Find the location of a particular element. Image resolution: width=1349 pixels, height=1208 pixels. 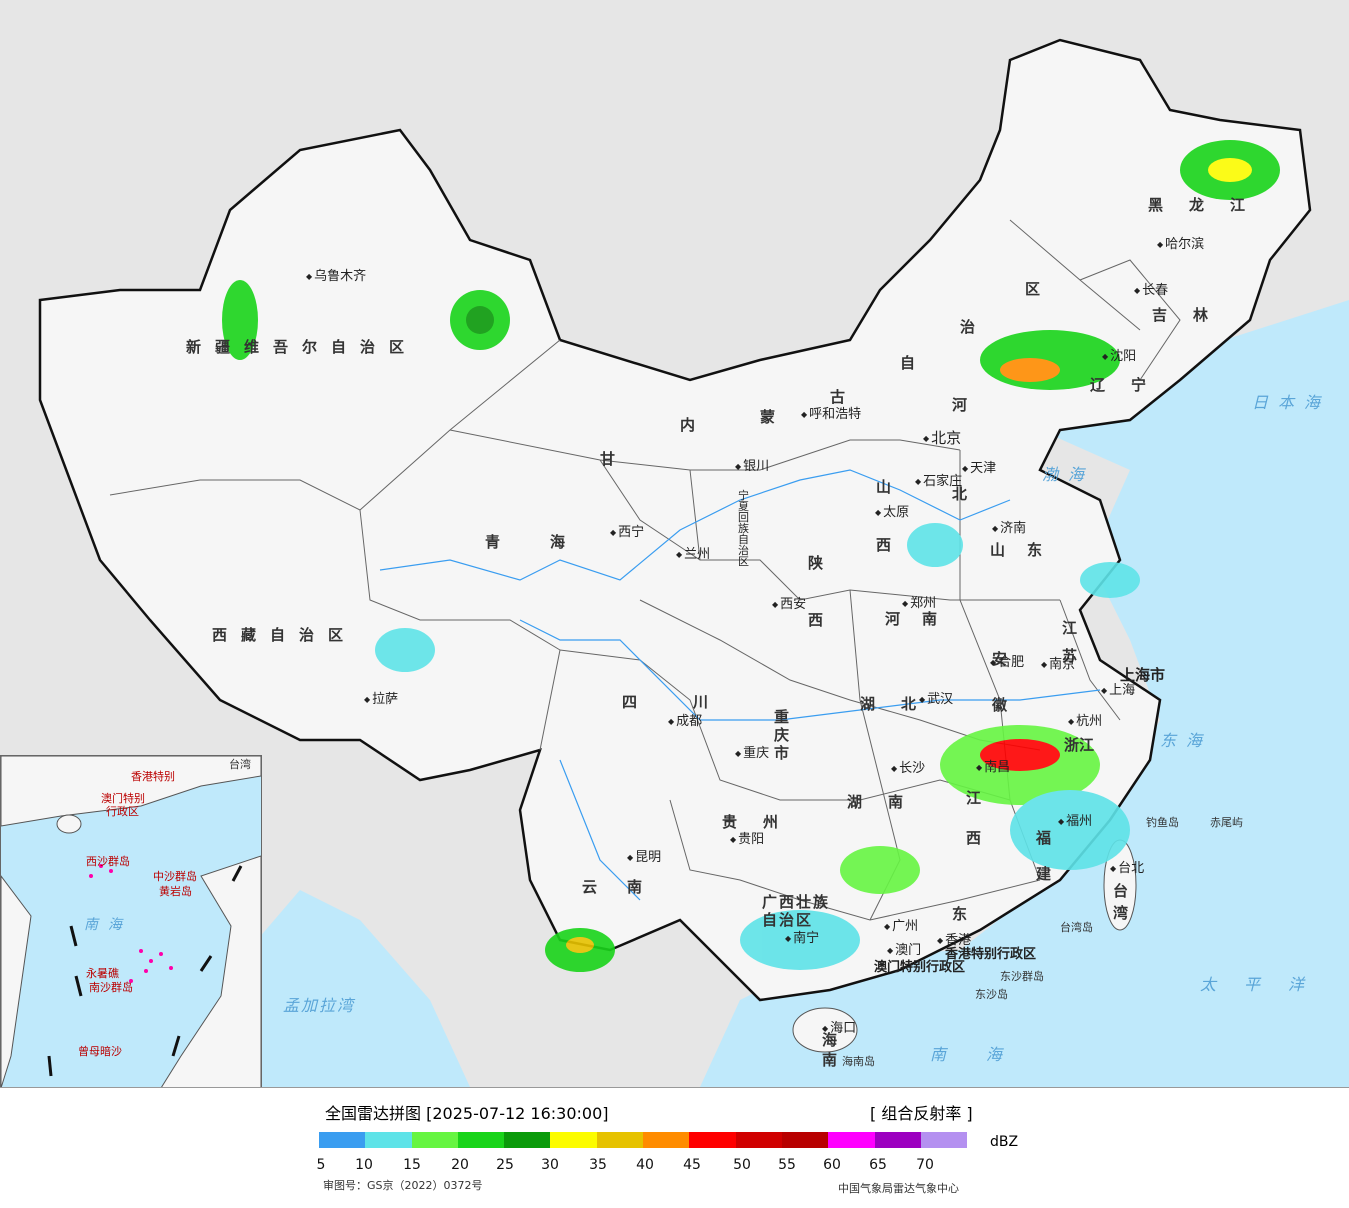

city-nanchang: 南昌 is located at coordinates (993, 767).